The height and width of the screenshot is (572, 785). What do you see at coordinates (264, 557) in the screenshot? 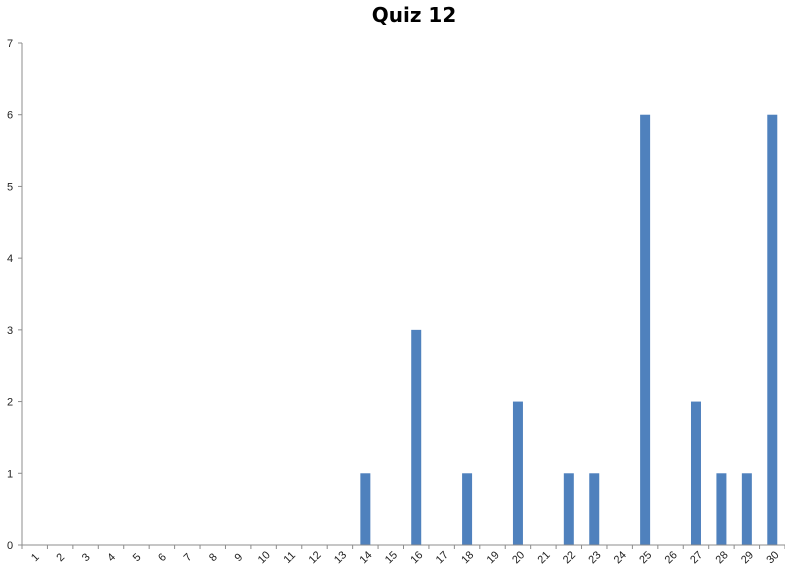
I see `x-tick-label: 10` at bounding box center [264, 557].